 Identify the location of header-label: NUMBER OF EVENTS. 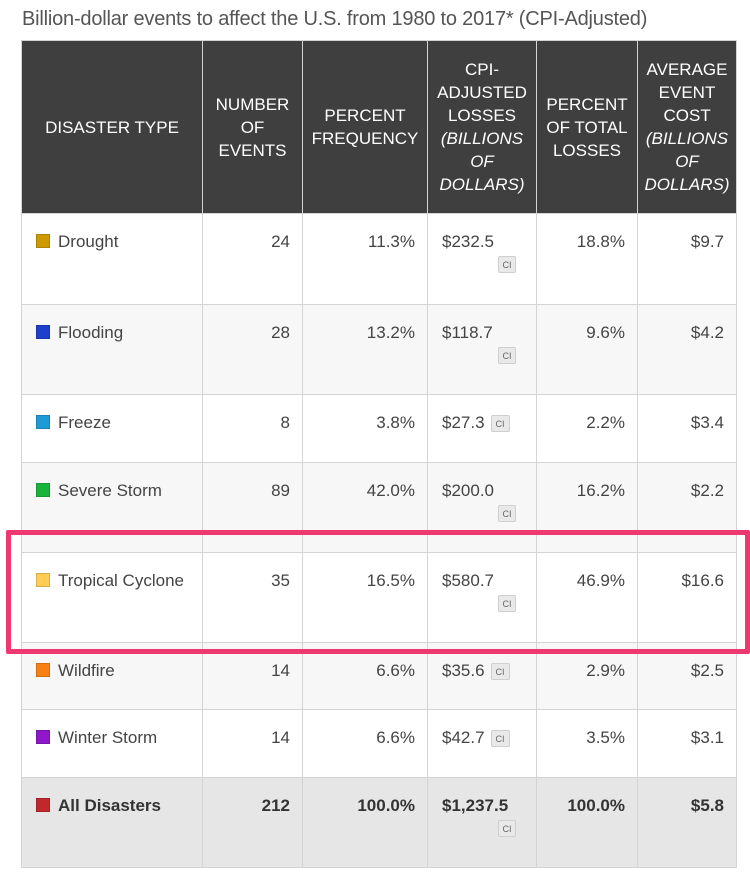
(252, 127).